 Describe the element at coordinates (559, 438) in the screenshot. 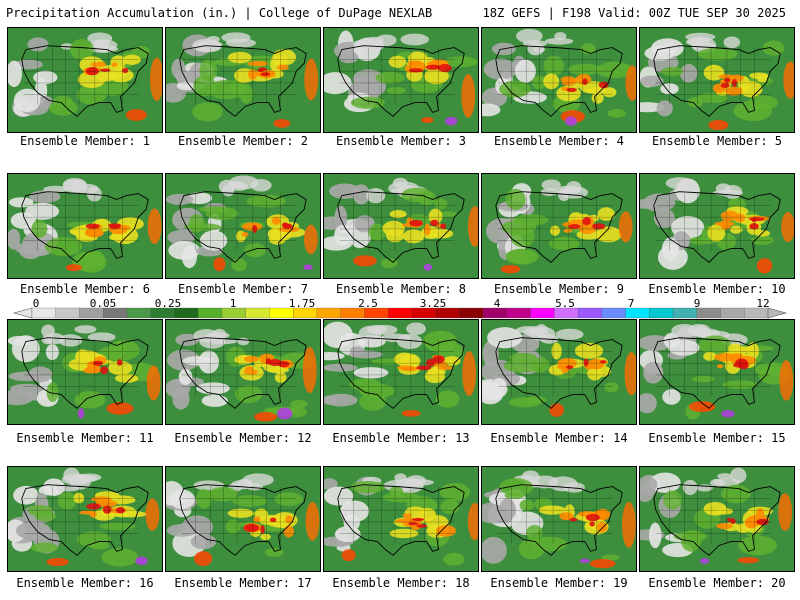

I see `ensemble-member-label: Ensemble Member: 14` at that location.